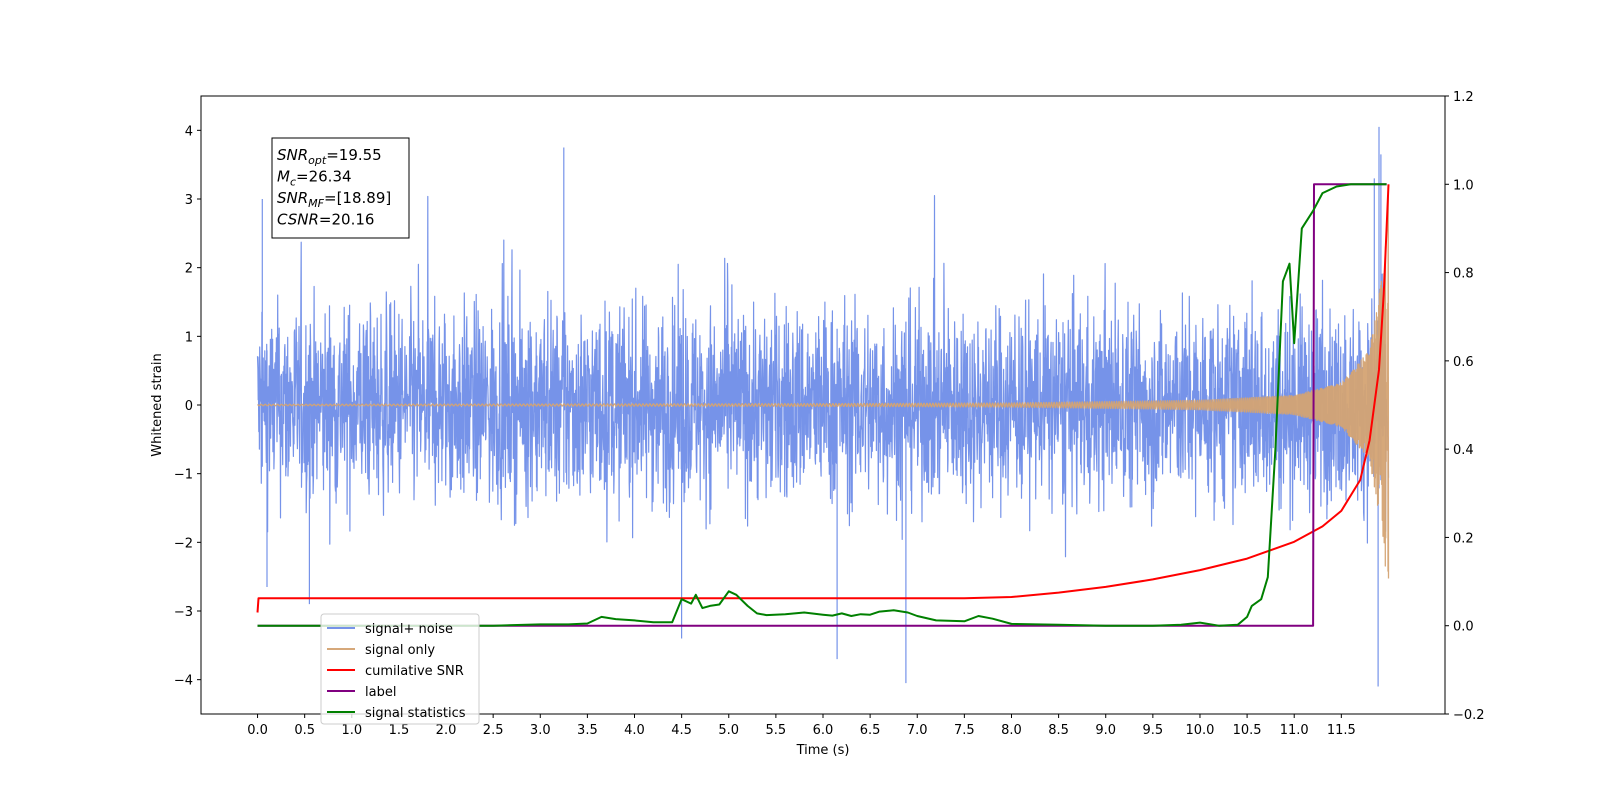 This screenshot has width=1600, height=800. What do you see at coordinates (329, 156) in the screenshot?
I see `annotation-line: SNRopt=19.55` at bounding box center [329, 156].